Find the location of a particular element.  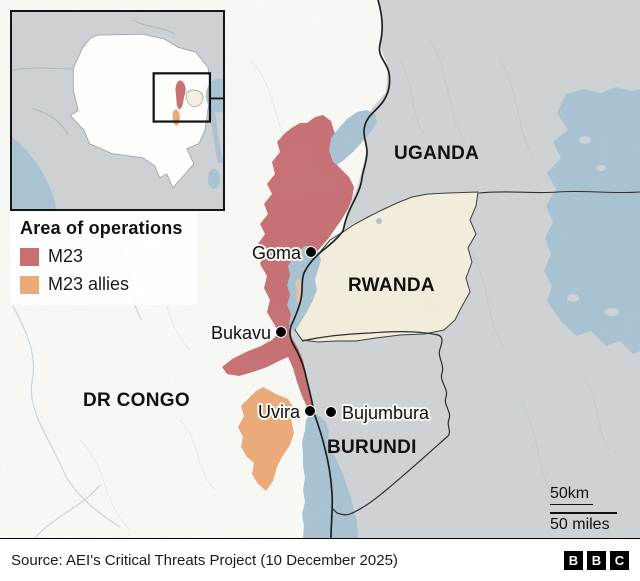

city-label-goma: Goma is located at coordinates (277, 253).